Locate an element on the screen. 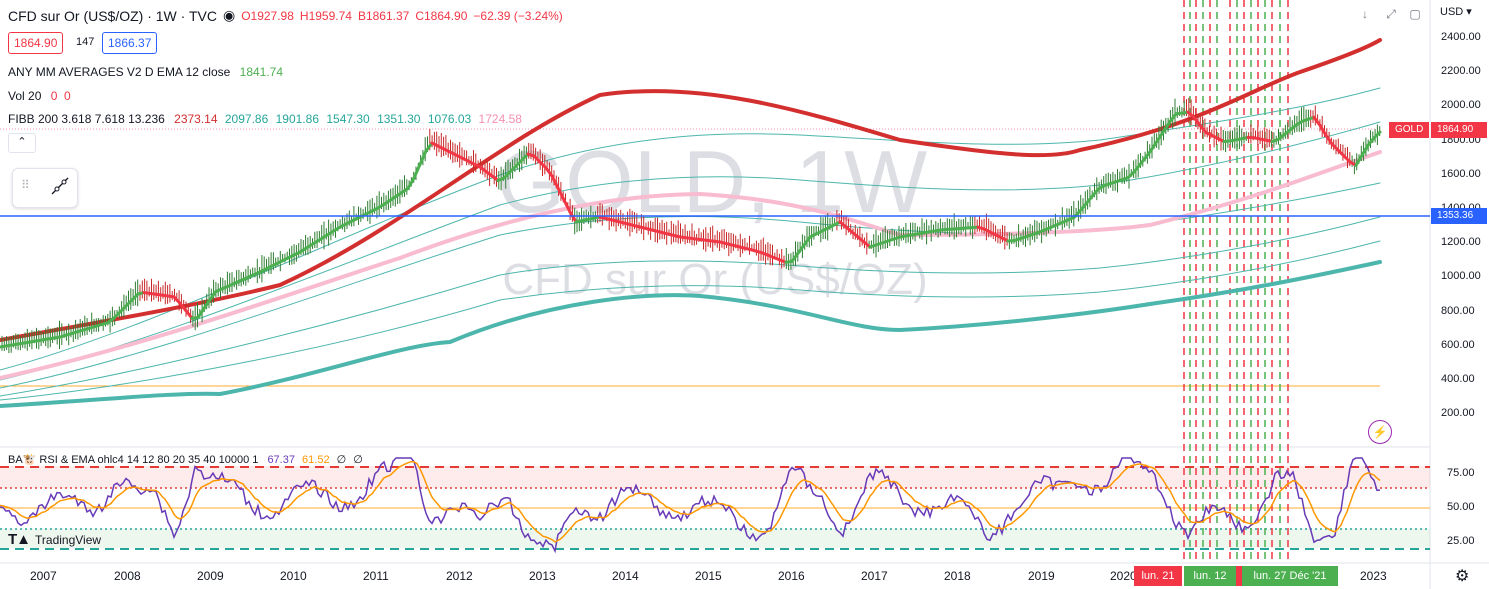 This screenshot has width=1489, height=589. year-label: 2013 is located at coordinates (542, 576).